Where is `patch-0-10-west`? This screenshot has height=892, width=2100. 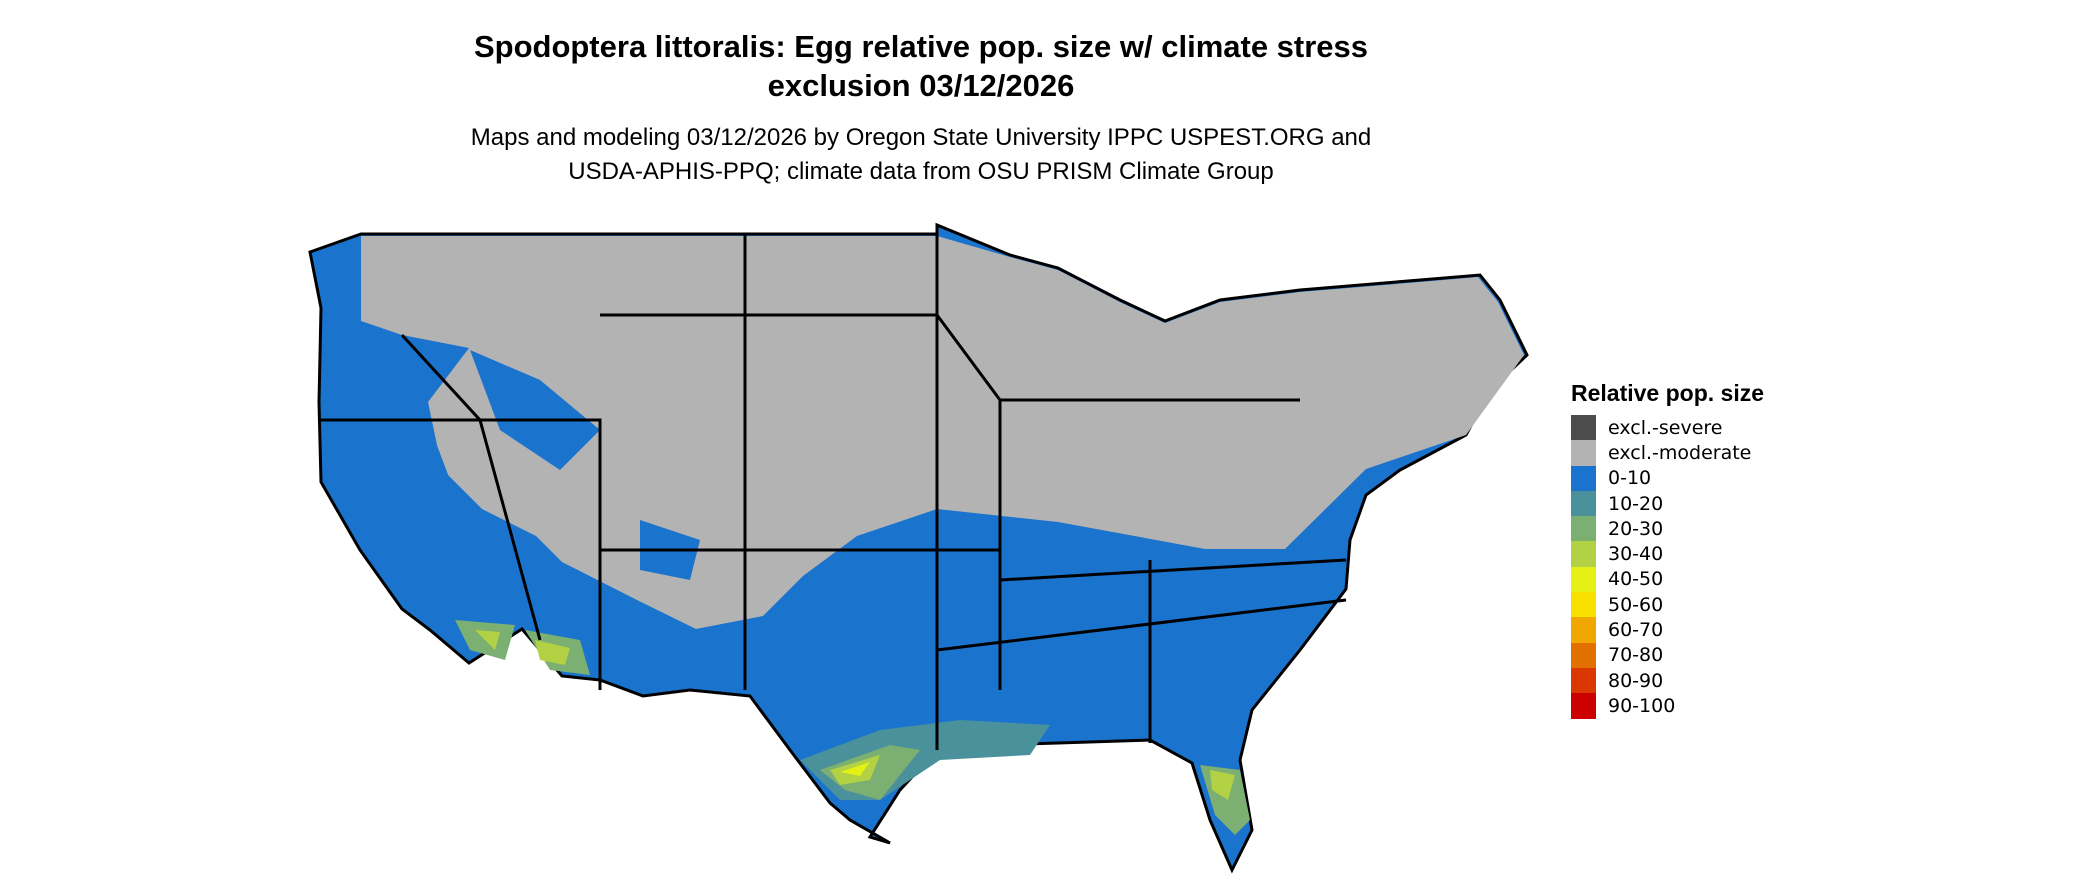 patch-0-10-west is located at coordinates (550, 465).